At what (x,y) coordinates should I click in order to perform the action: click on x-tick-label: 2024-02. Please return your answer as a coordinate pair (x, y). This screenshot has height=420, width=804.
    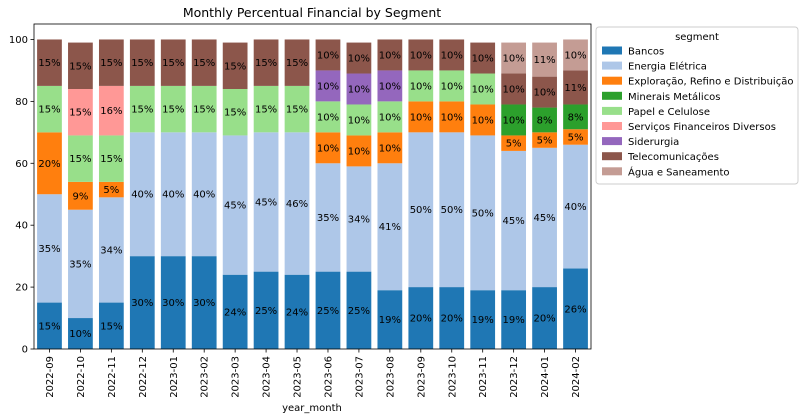
    Looking at the image, I should click on (576, 377).